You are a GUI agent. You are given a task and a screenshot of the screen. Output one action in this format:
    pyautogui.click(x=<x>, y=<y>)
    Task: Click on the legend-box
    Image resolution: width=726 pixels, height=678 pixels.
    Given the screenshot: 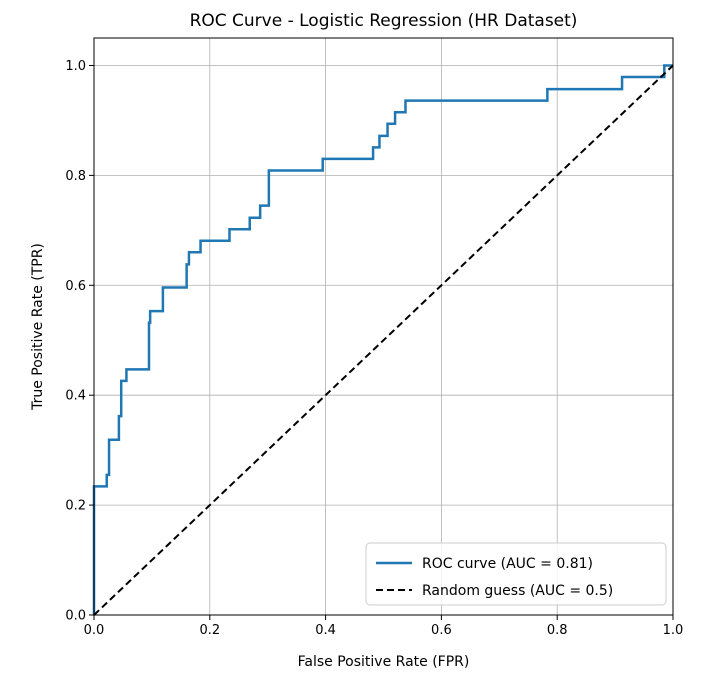 What is the action you would take?
    pyautogui.click(x=516, y=574)
    